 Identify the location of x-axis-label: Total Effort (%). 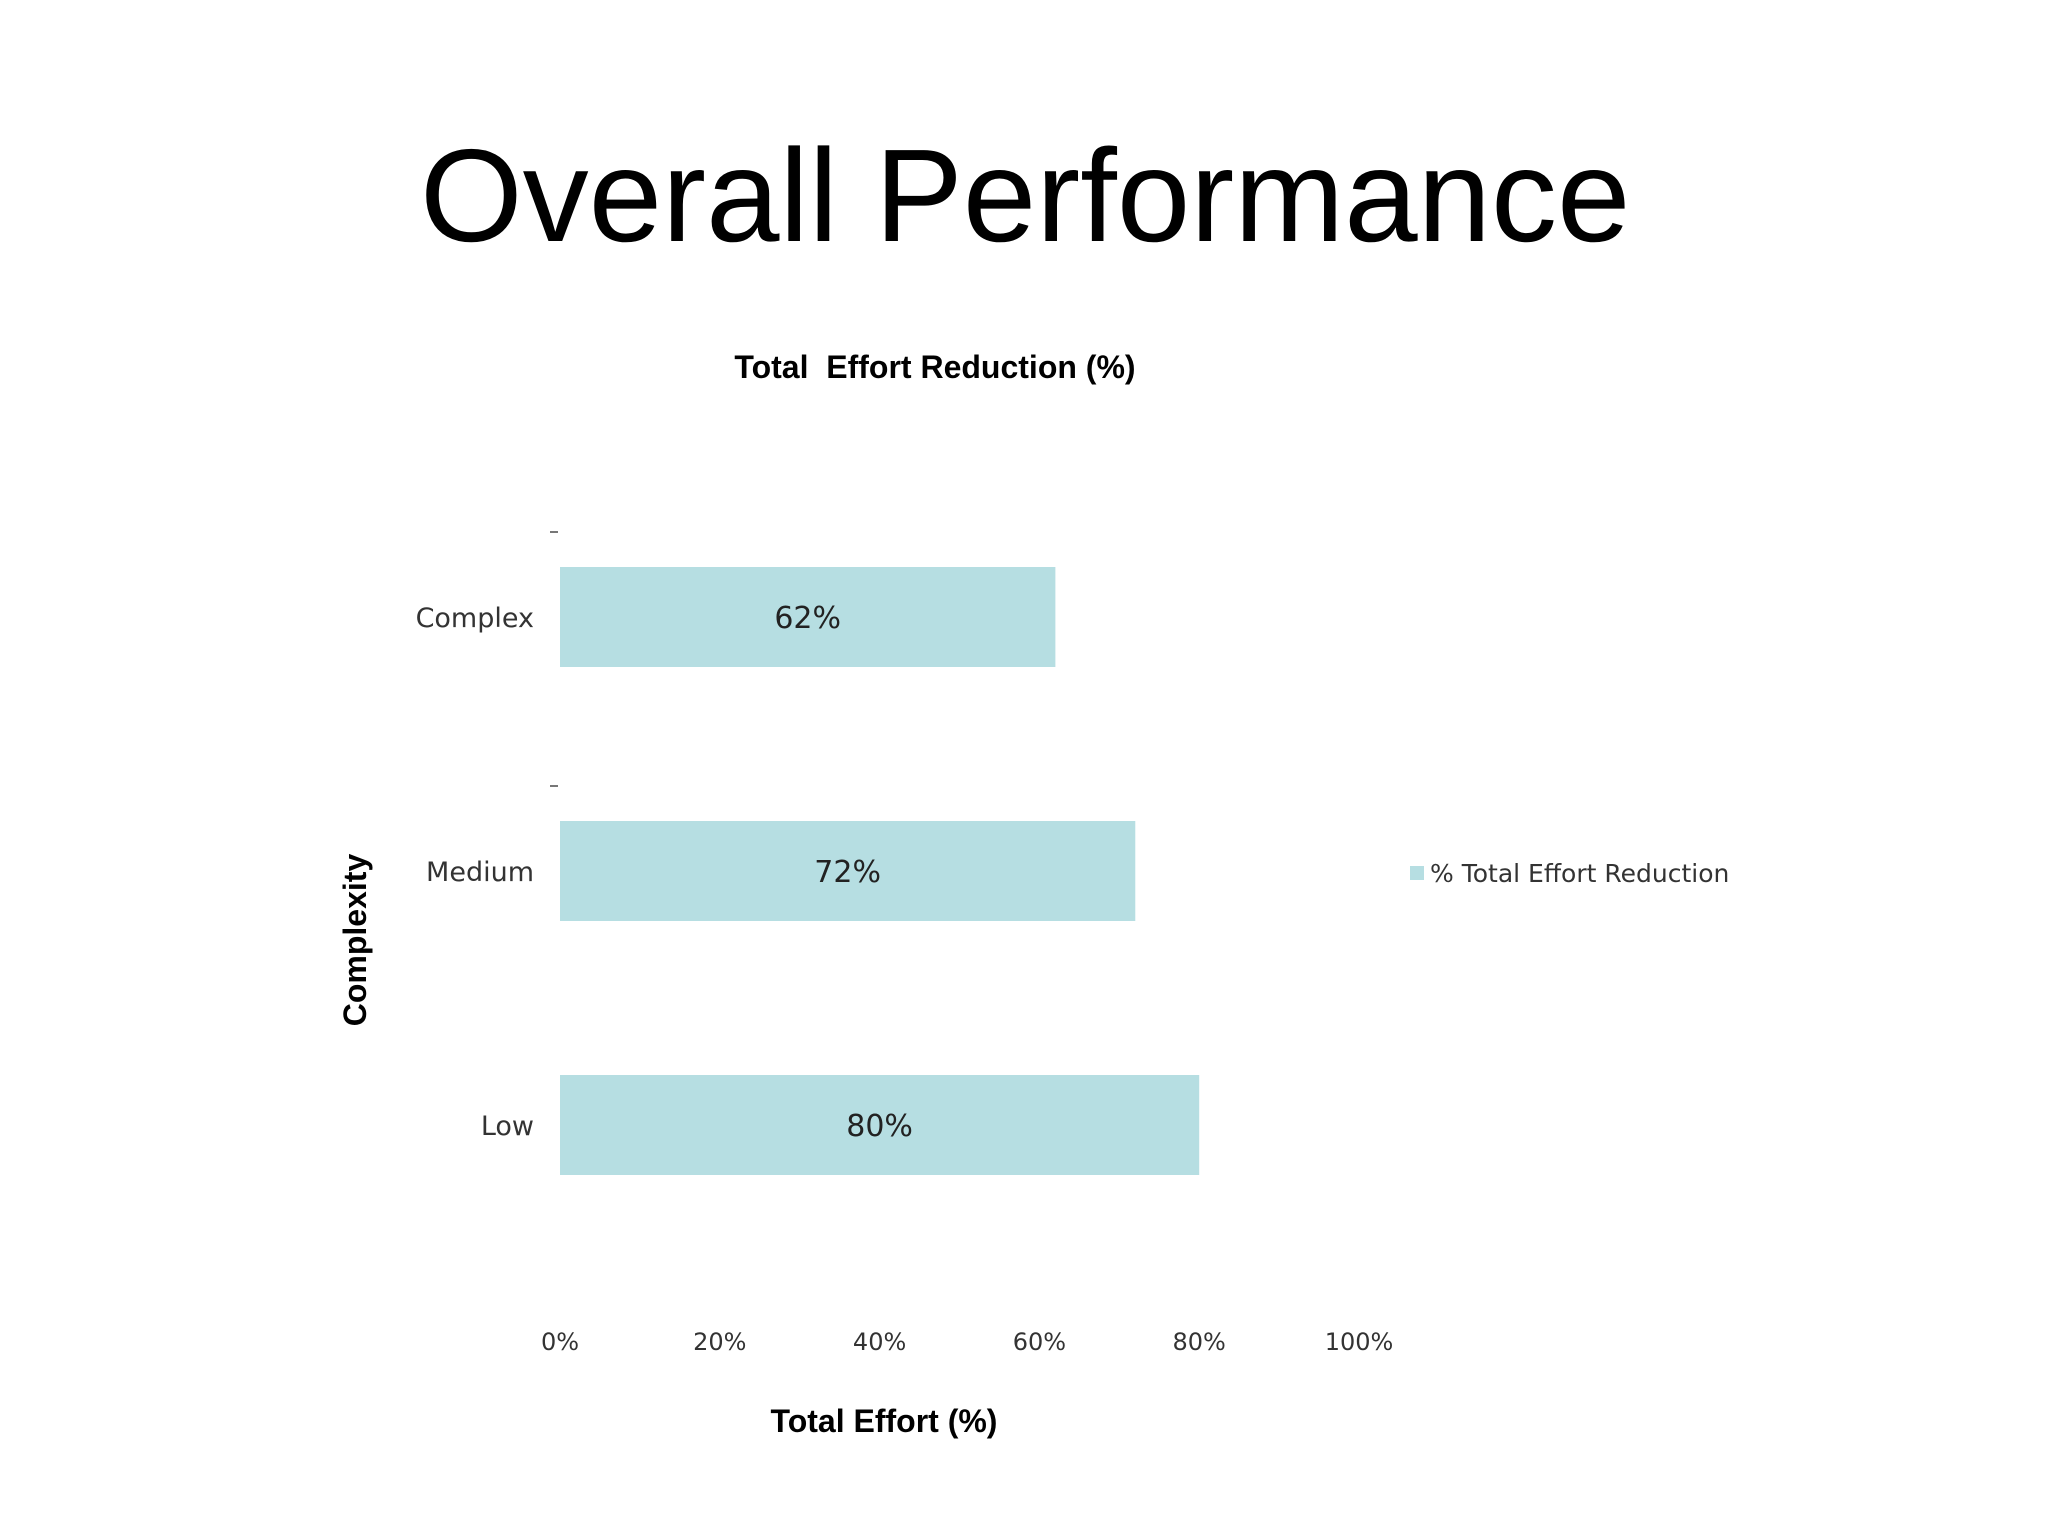
(884, 1421).